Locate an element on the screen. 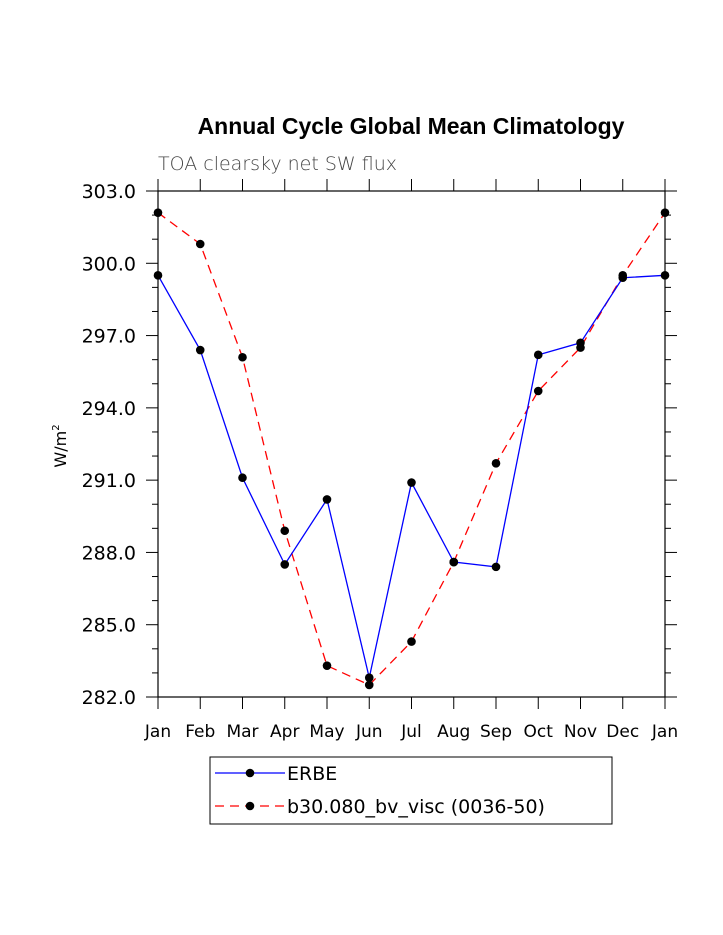 This screenshot has height=935, width=723. y-tick-label: 291.0 is located at coordinates (109, 481).